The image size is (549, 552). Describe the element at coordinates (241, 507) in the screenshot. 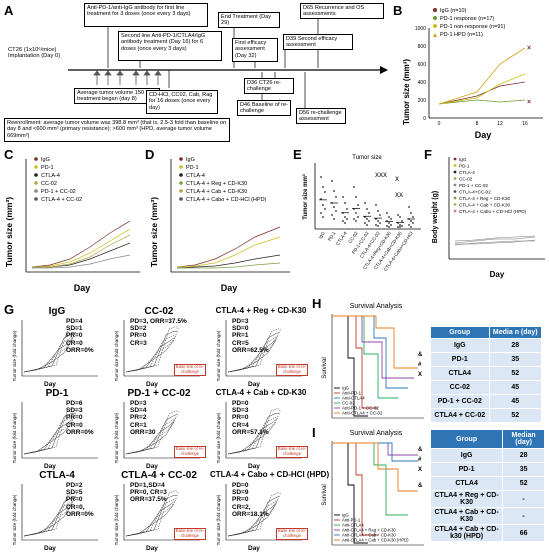

I see `g-stat-line: CR=2,` at that location.